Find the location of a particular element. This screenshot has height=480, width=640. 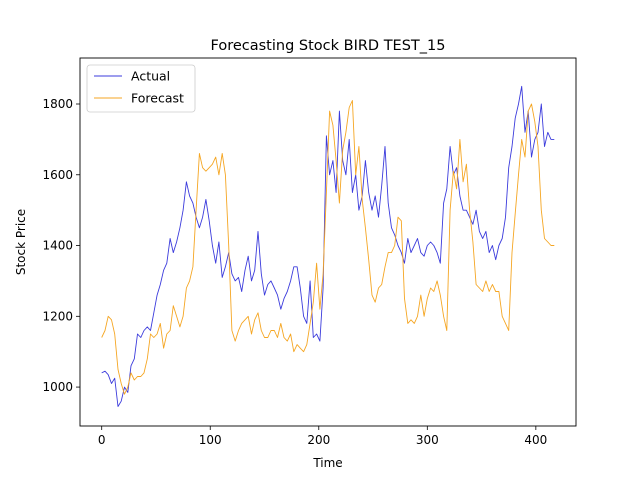

x-tick-label: 0 is located at coordinates (102, 440).